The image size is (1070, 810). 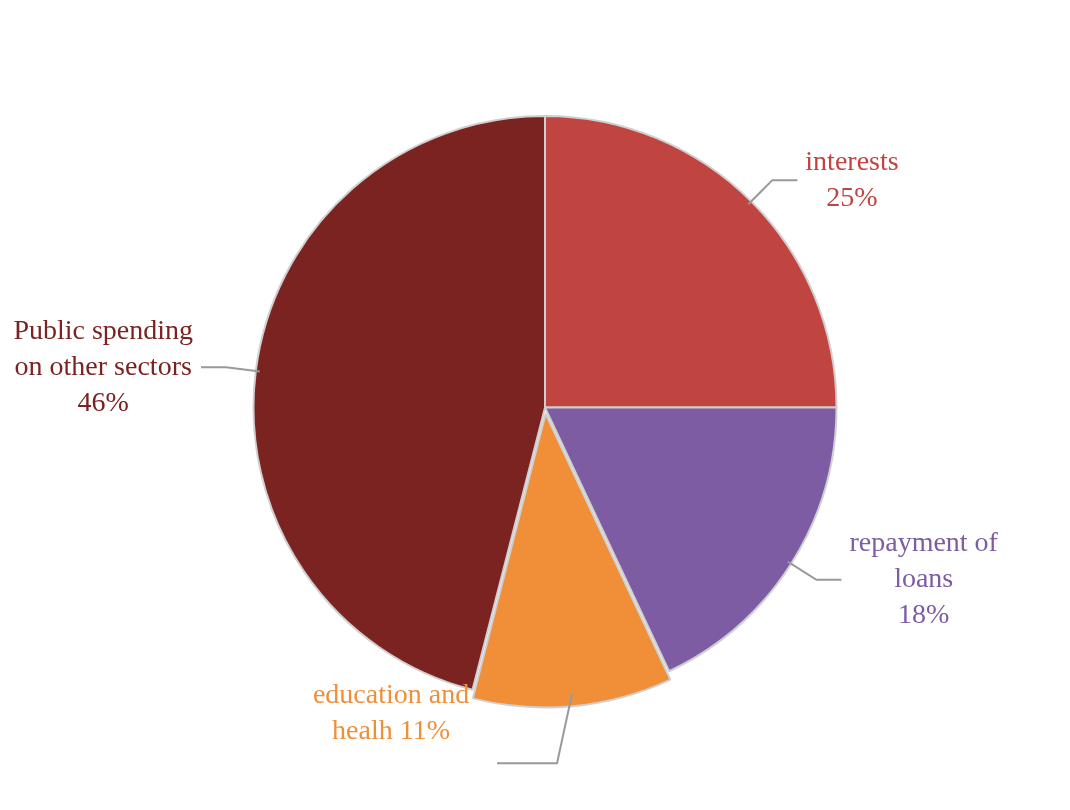 What do you see at coordinates (852, 160) in the screenshot?
I see `slice-label: interests` at bounding box center [852, 160].